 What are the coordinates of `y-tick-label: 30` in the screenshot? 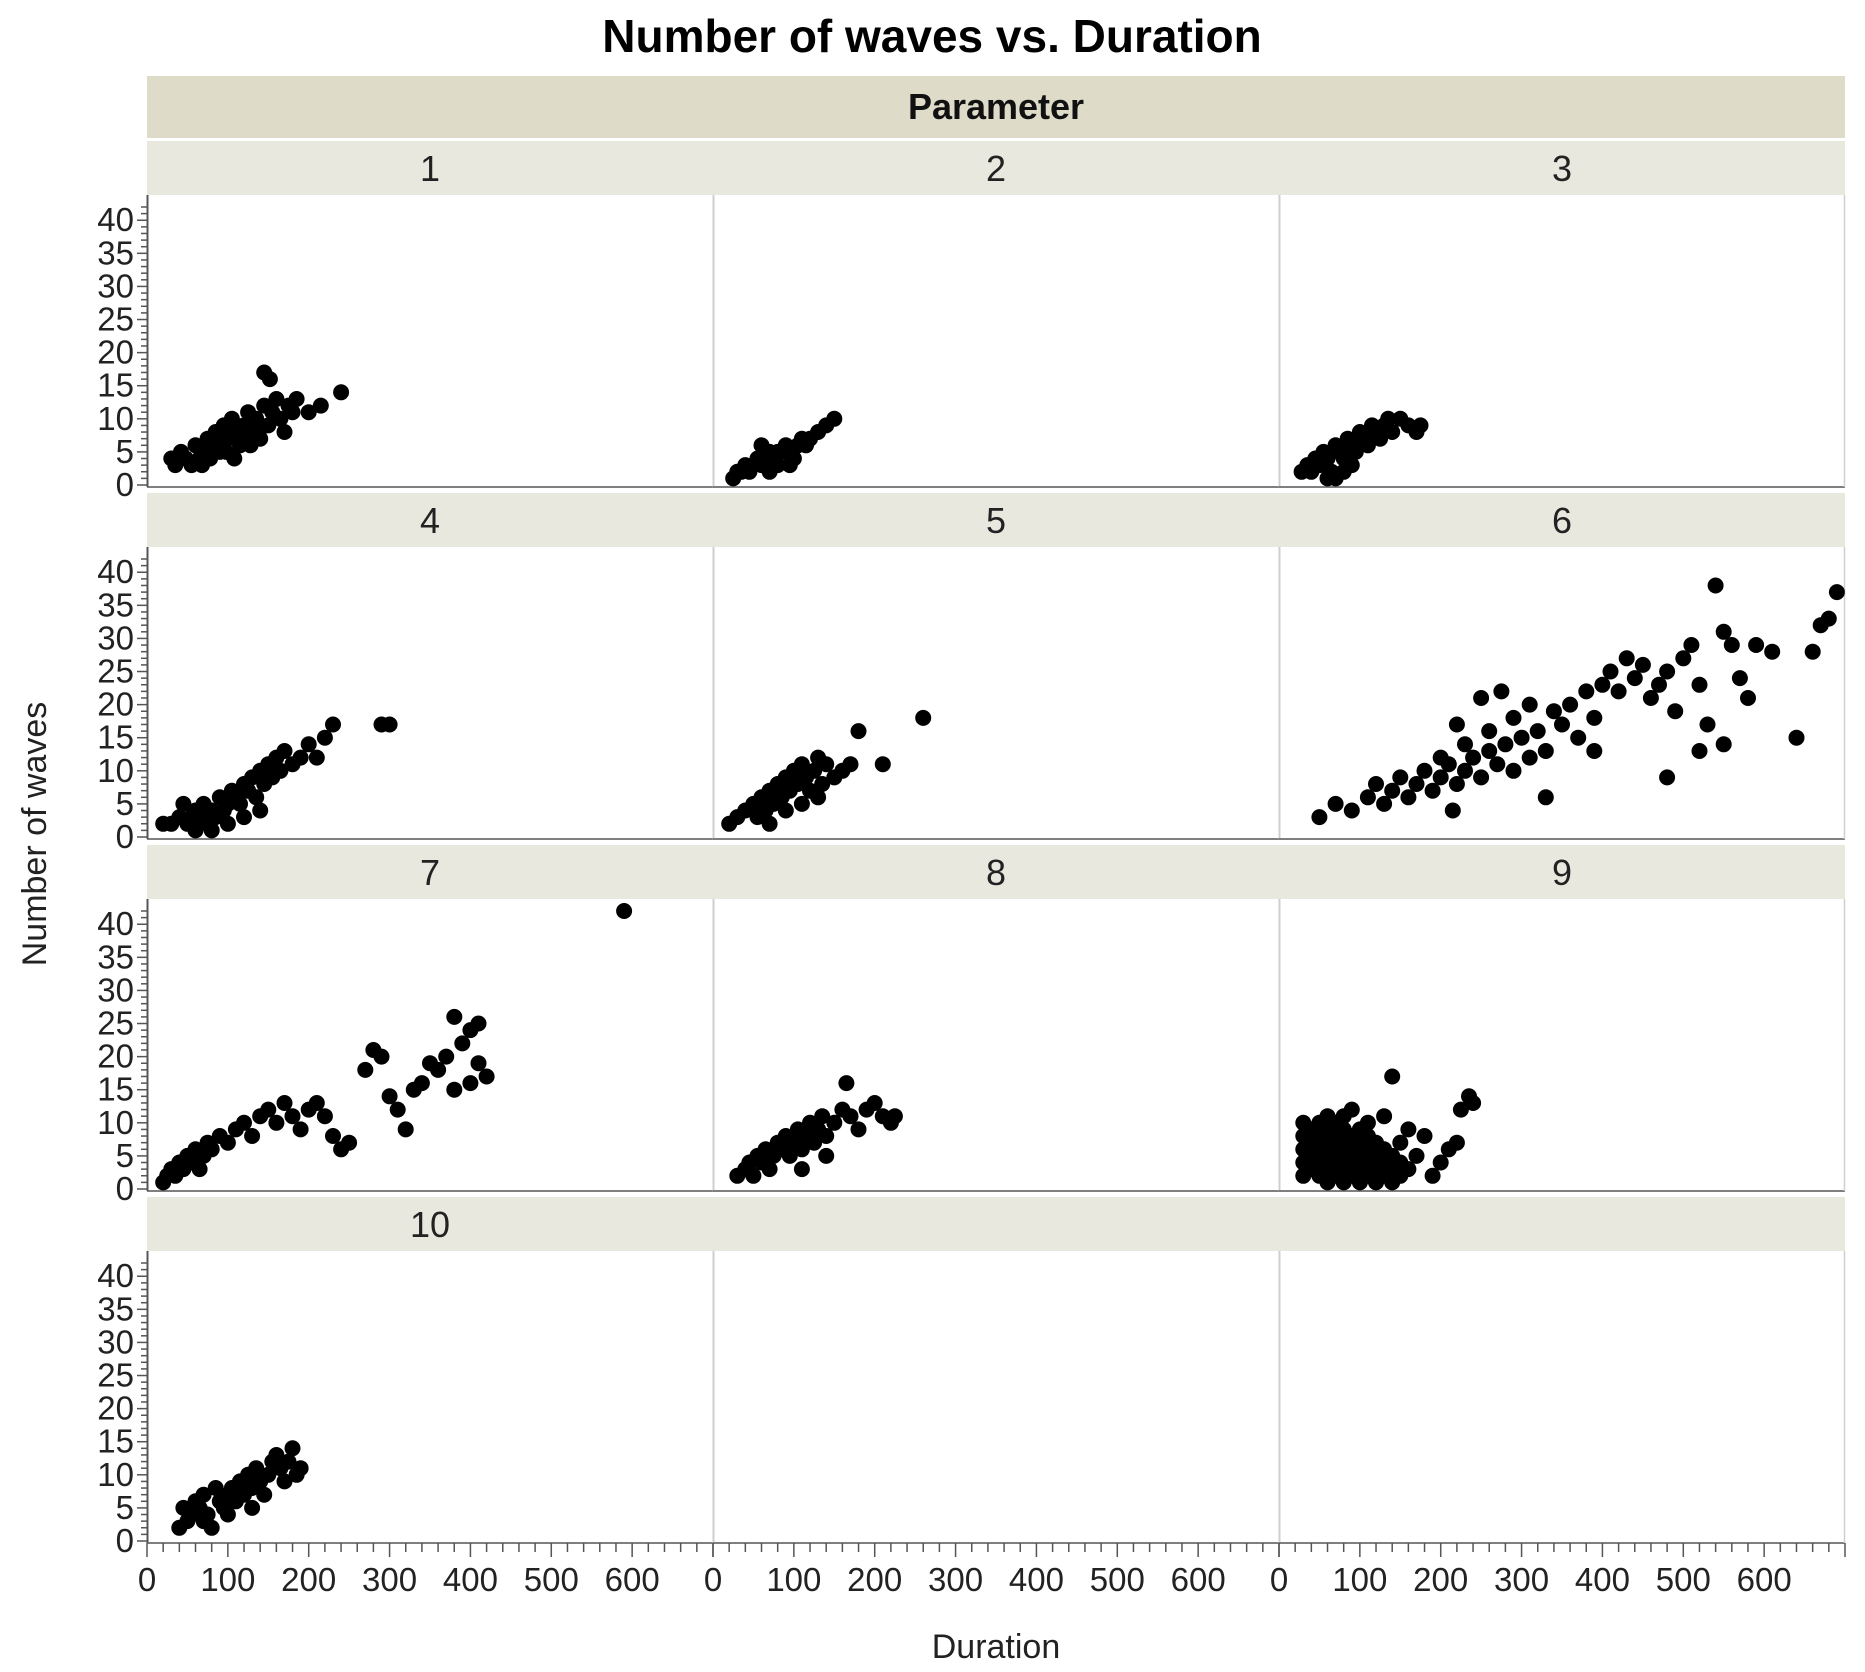 It's located at (115, 285).